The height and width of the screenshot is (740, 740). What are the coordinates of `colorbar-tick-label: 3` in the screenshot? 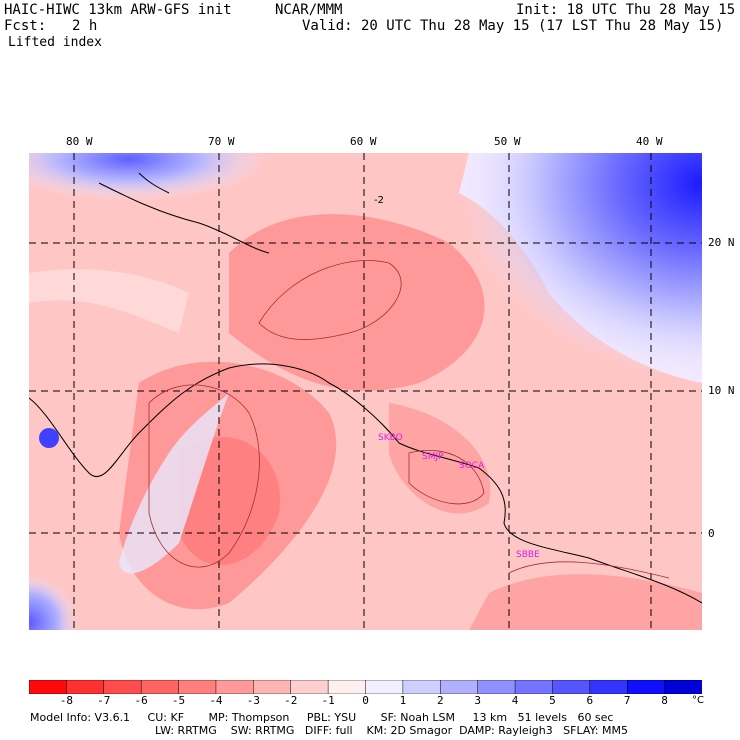 It's located at (477, 700).